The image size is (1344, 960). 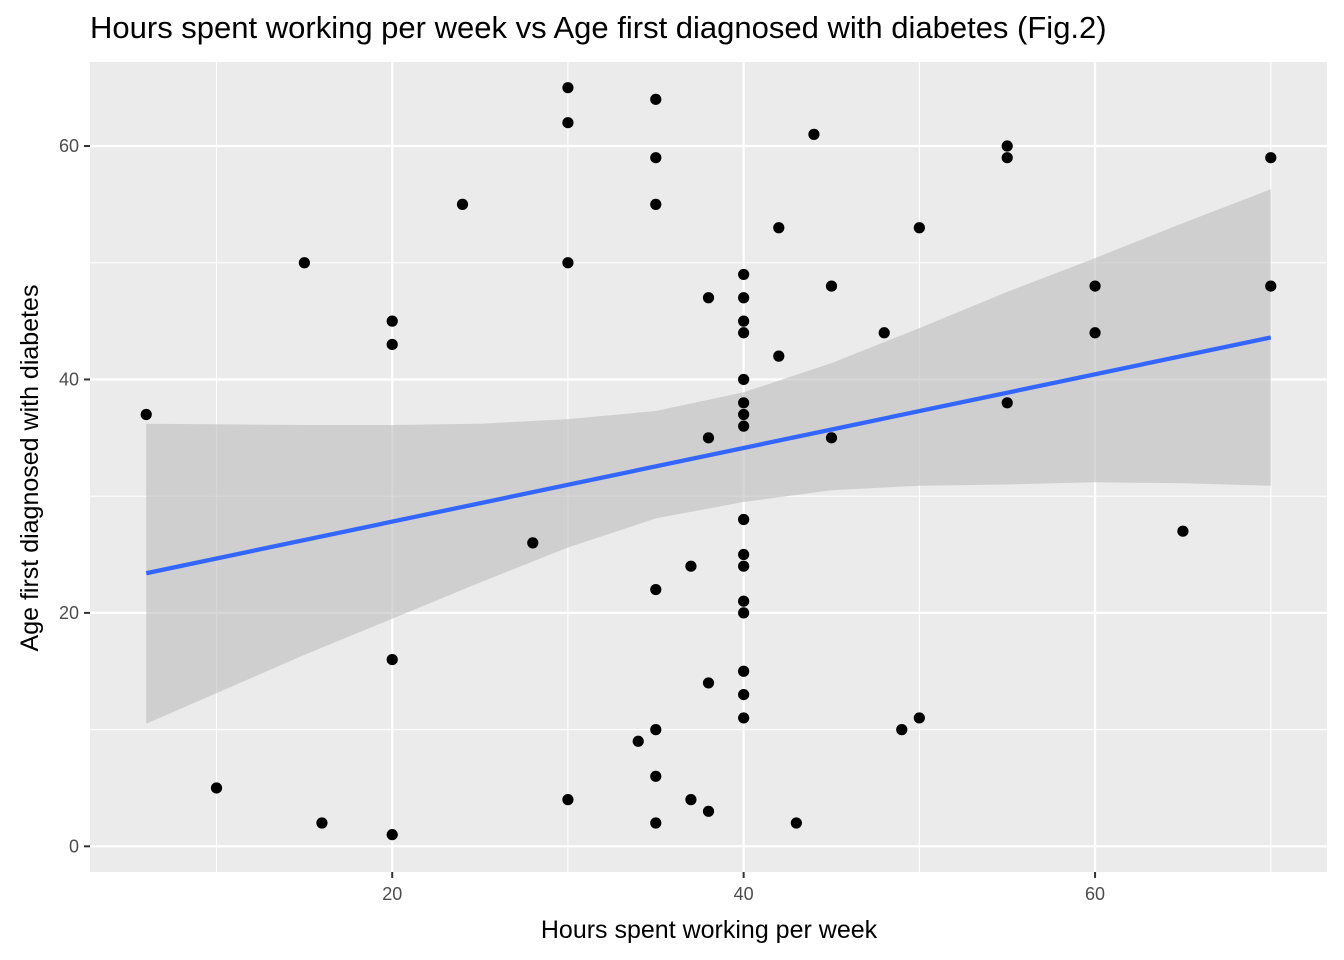 What do you see at coordinates (709, 930) in the screenshot?
I see `x-axis-title: Hours spent working per week` at bounding box center [709, 930].